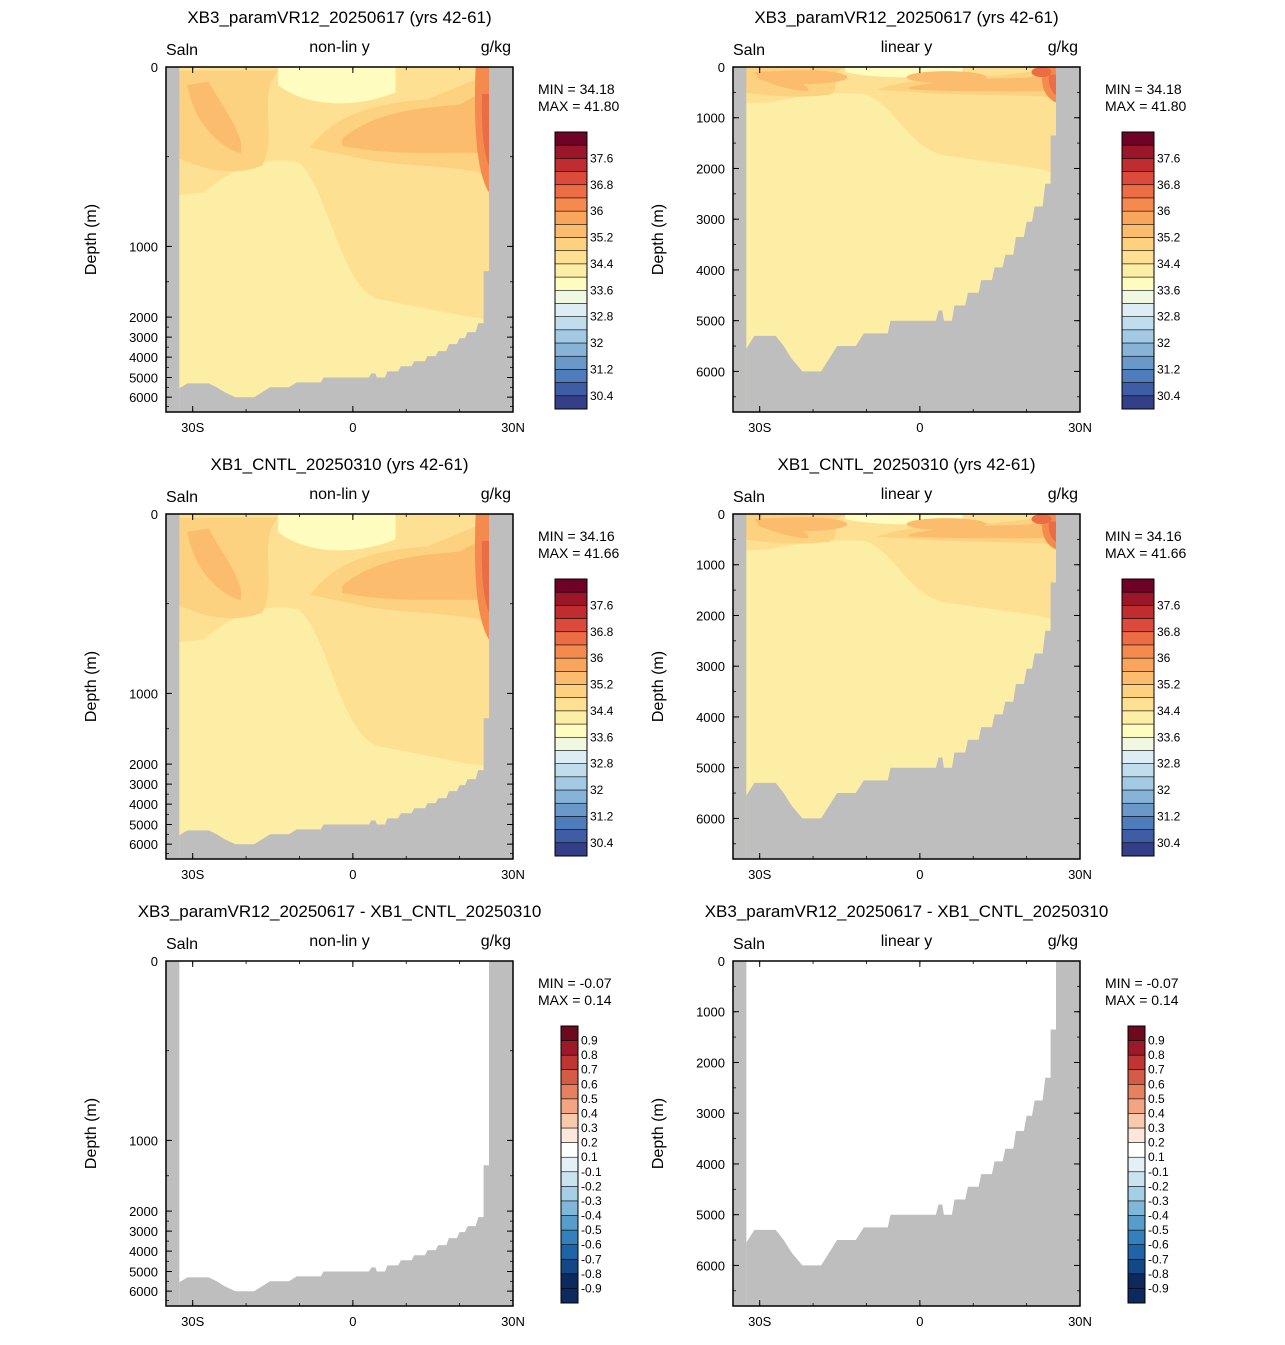 This screenshot has width=1285, height=1345. I want to click on colorbar-label: 0.5, so click(589, 1099).